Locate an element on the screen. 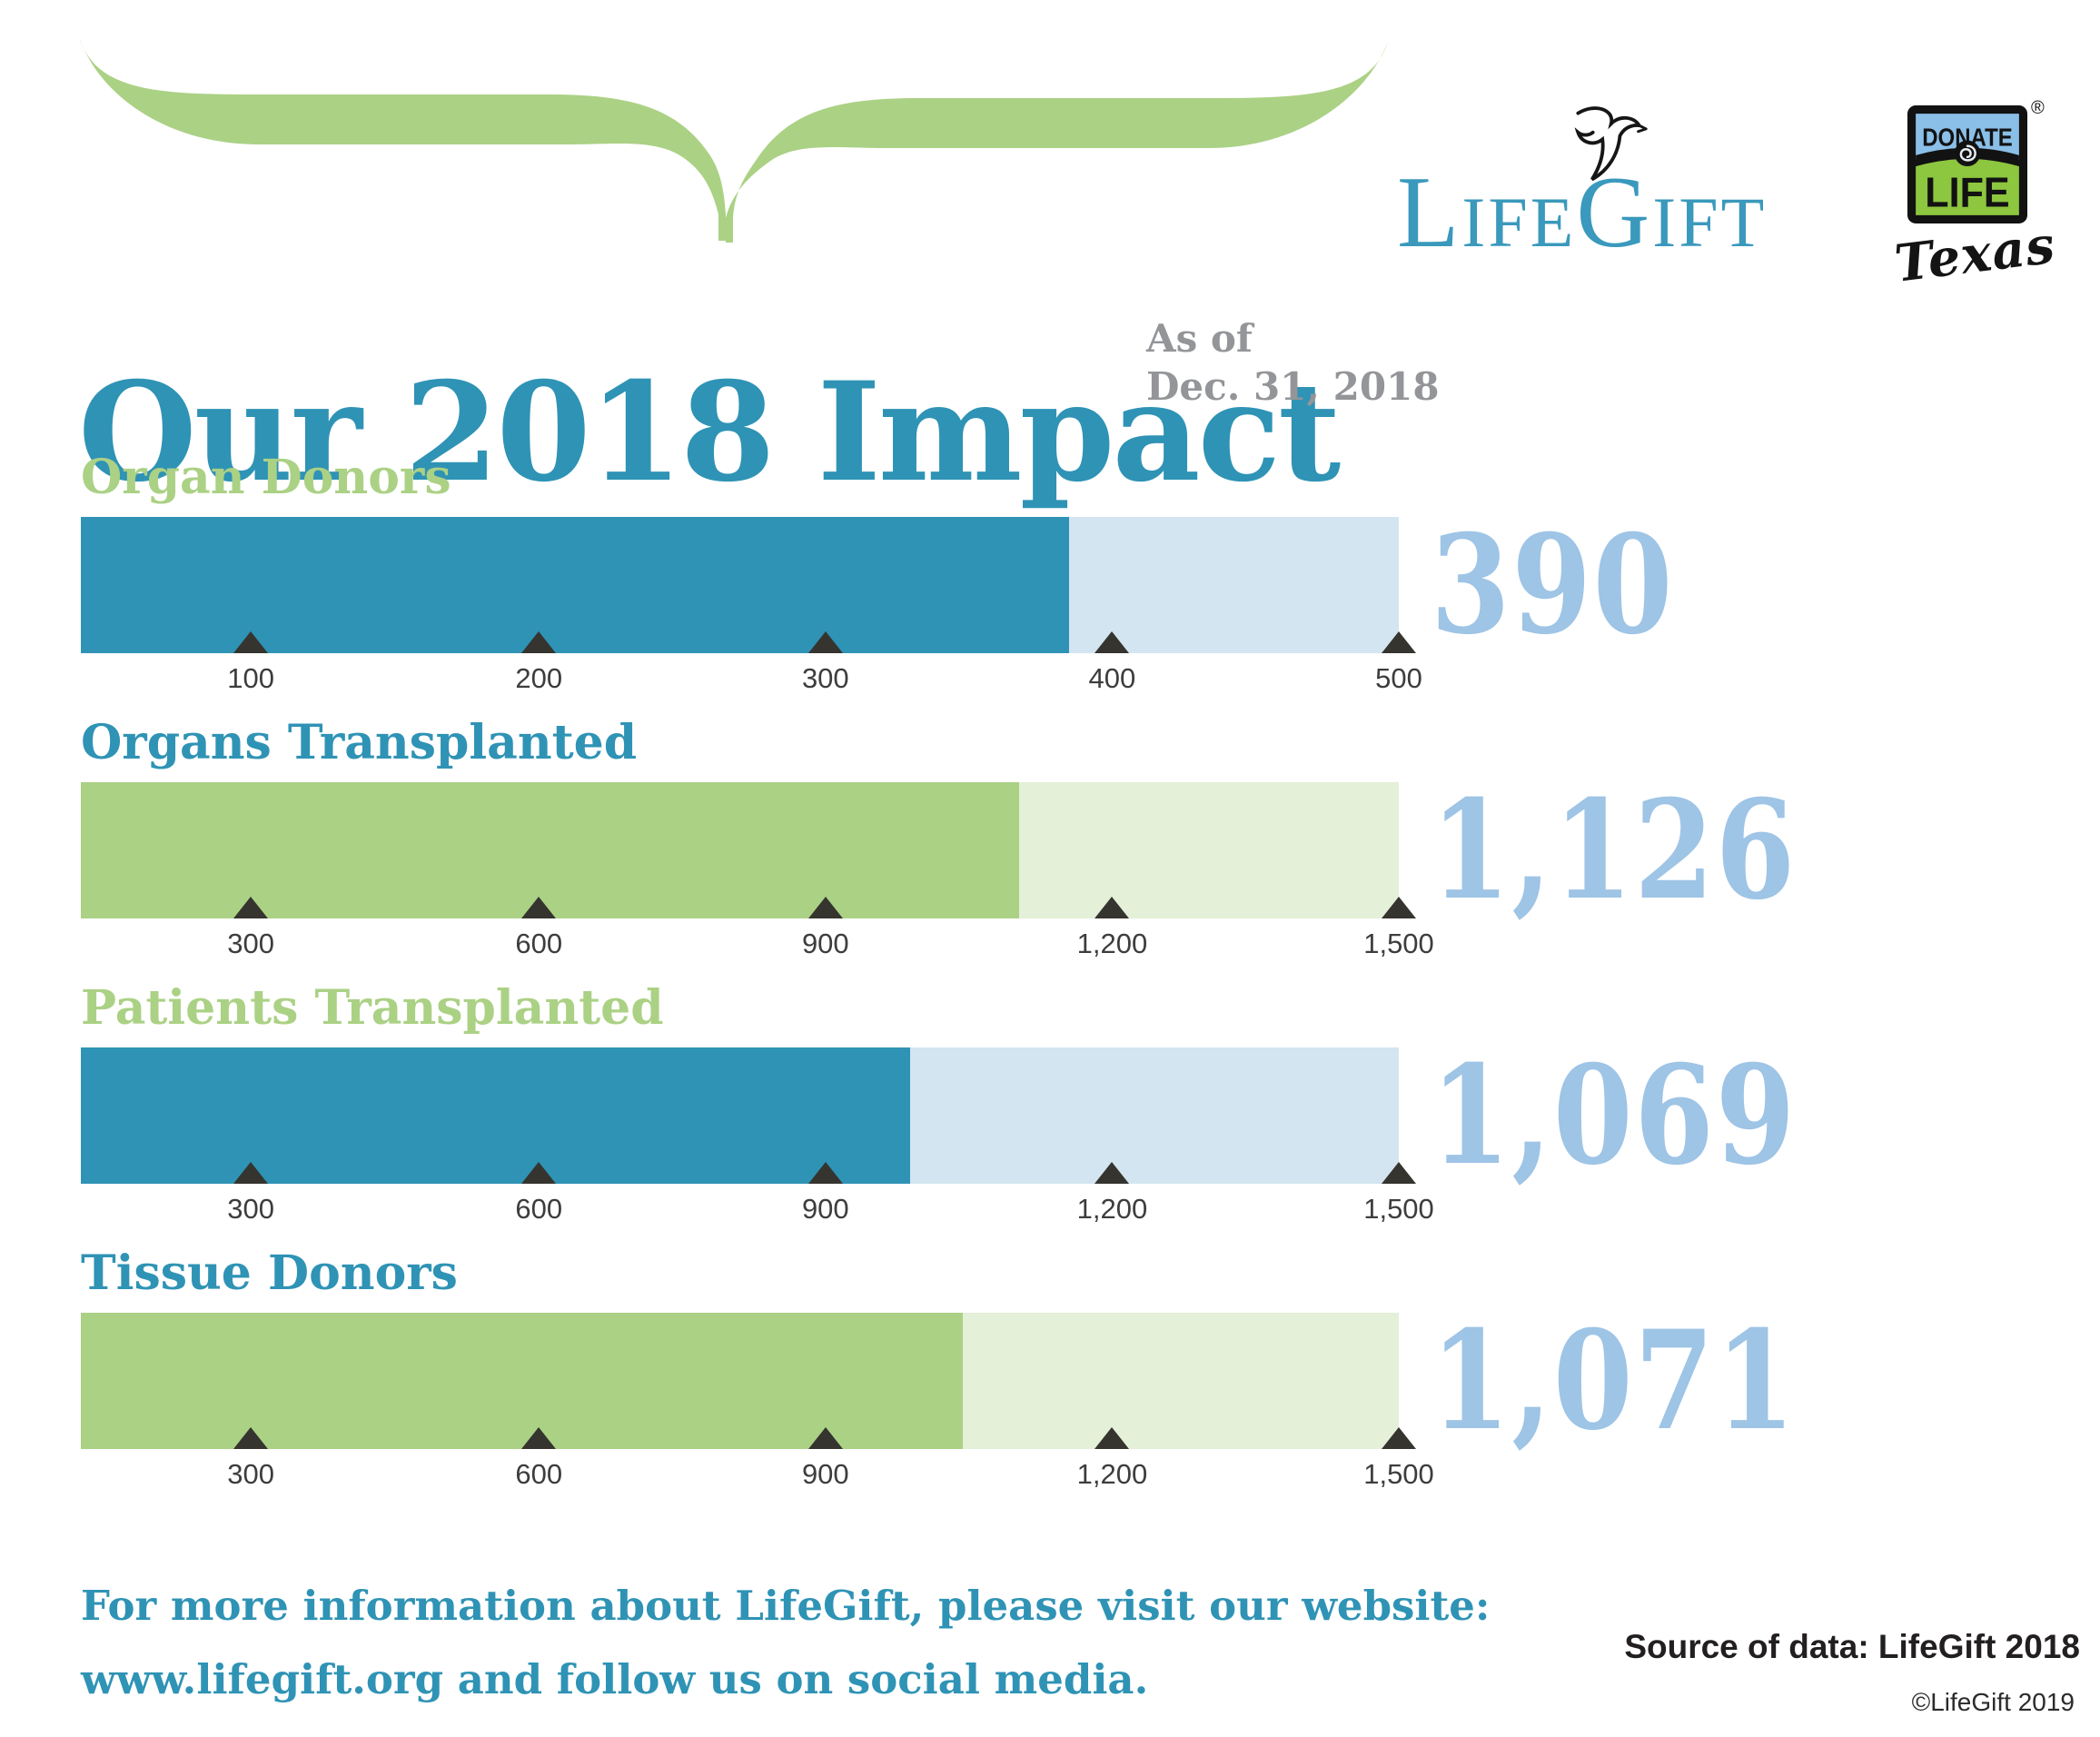 Image resolution: width=2100 pixels, height=1737 pixels. chart-heading: Organ Donors is located at coordinates (266, 477).